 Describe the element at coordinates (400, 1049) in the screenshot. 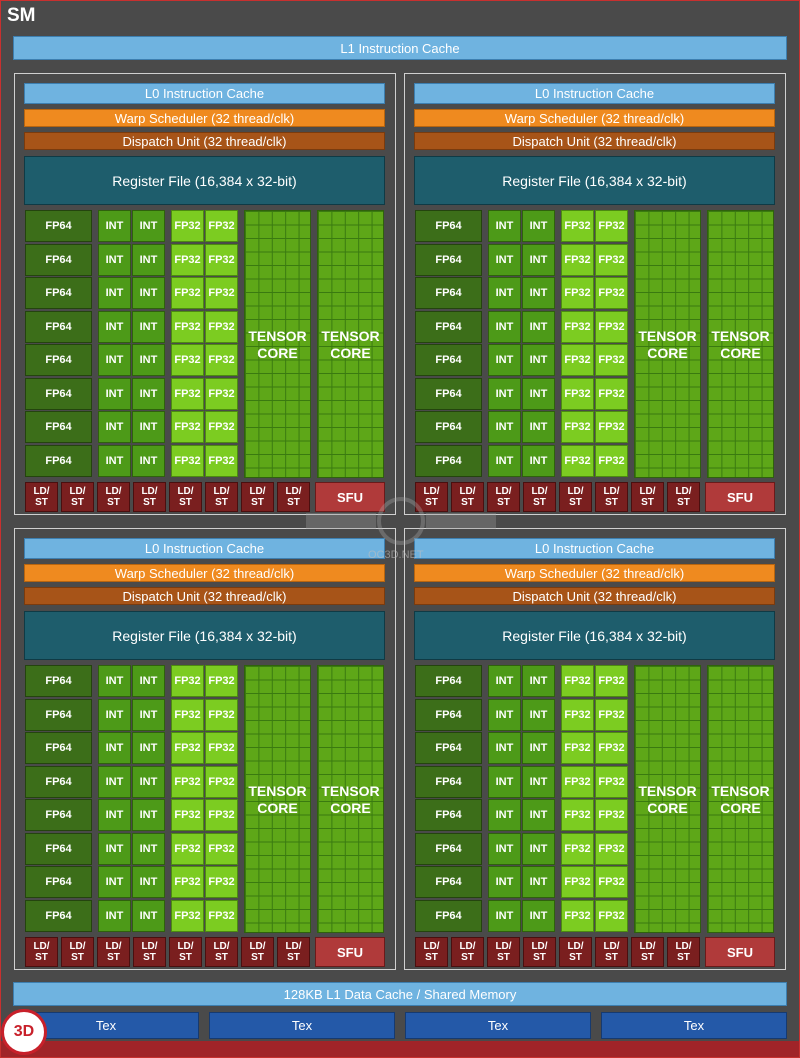

I see `bottom-strip` at that location.